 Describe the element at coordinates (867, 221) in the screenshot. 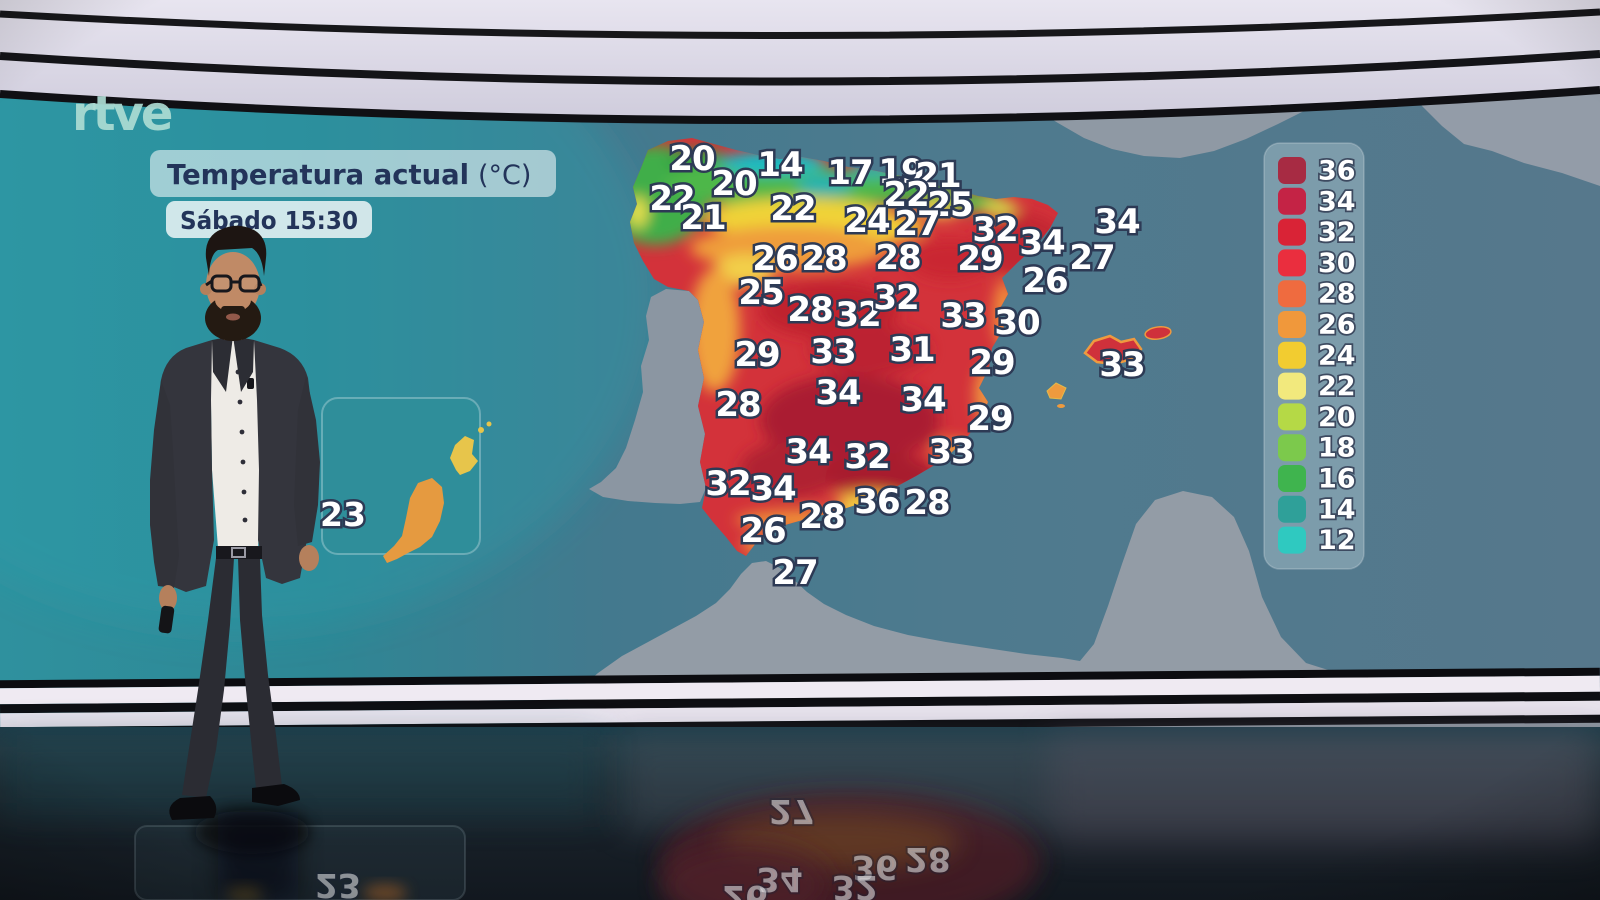

I see `temp-label: 24` at that location.